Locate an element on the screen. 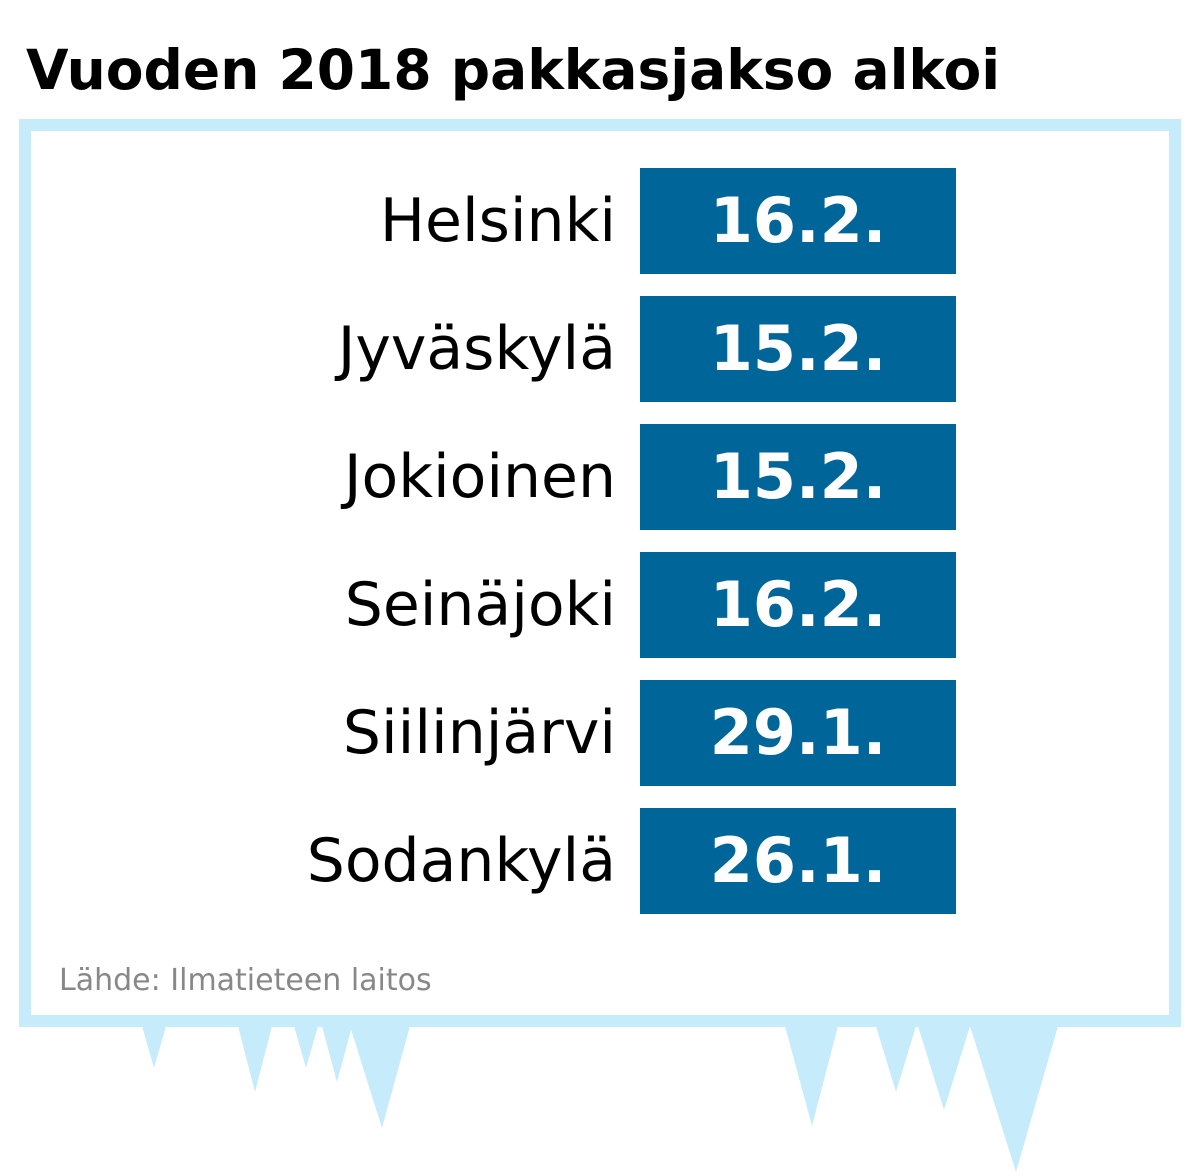 This screenshot has width=1199, height=1176. table-row: Seinäjoki 16.2. is located at coordinates (612, 605).